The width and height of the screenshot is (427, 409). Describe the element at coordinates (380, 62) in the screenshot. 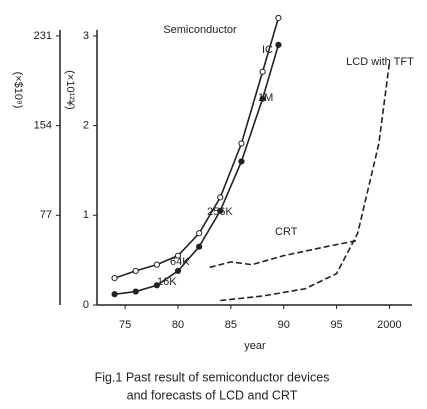

I see `series-label: LCD with TFT` at that location.